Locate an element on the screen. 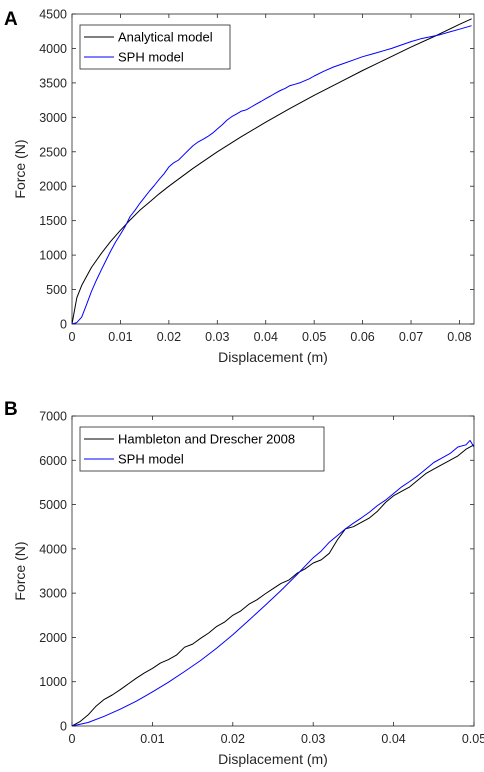  y-tick-label: 3500 is located at coordinates (53, 83).